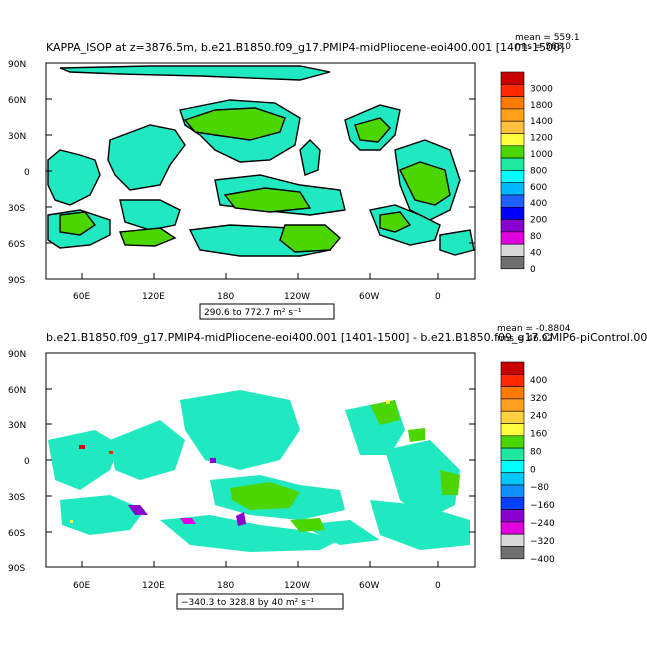 This screenshot has height=647, width=647. I want to click on panel-2-lat-90s: 90S, so click(16, 569).